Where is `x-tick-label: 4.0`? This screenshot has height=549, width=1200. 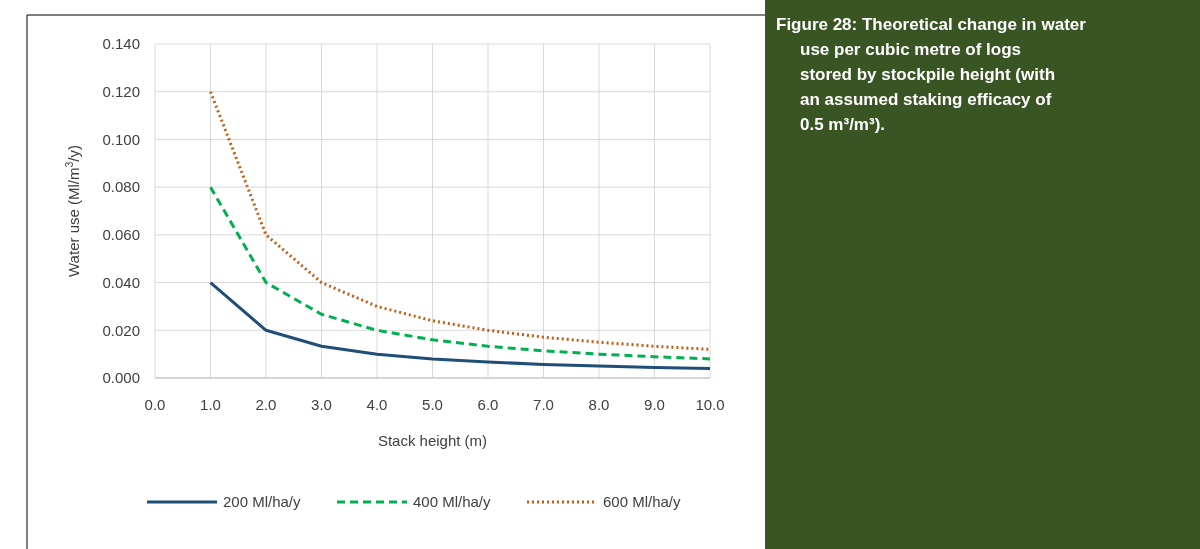 x-tick-label: 4.0 is located at coordinates (377, 404).